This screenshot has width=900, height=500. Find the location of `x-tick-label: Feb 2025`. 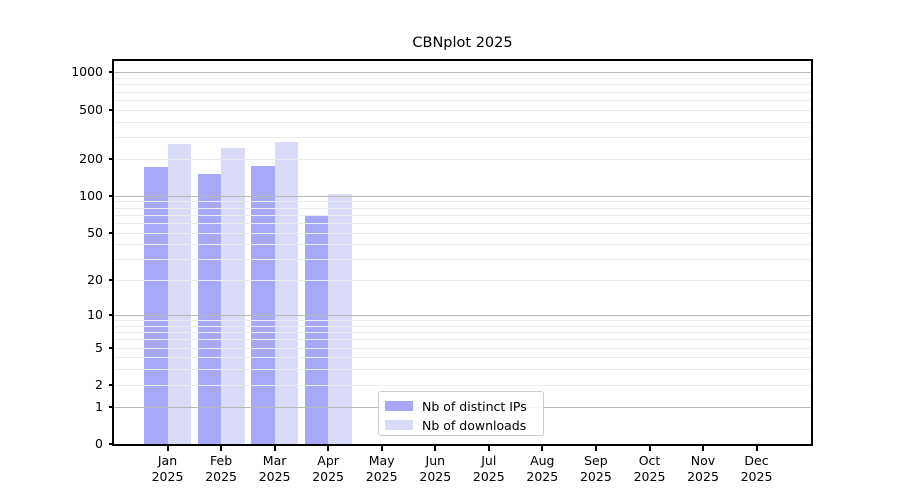

x-tick-label: Feb 2025 is located at coordinates (221, 468).